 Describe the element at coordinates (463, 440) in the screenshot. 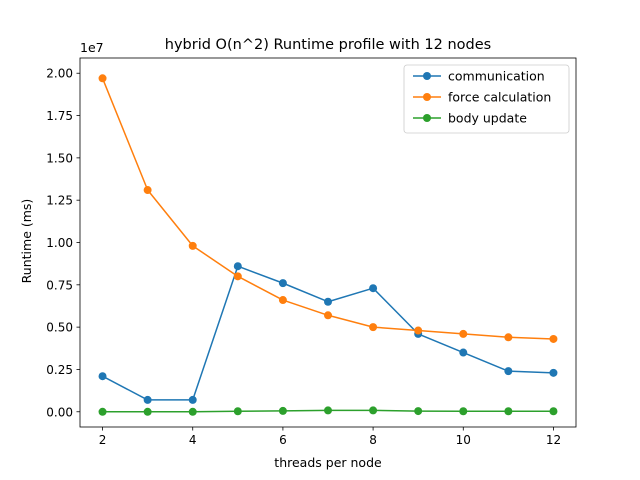

I see `x-tick-label: 10` at that location.